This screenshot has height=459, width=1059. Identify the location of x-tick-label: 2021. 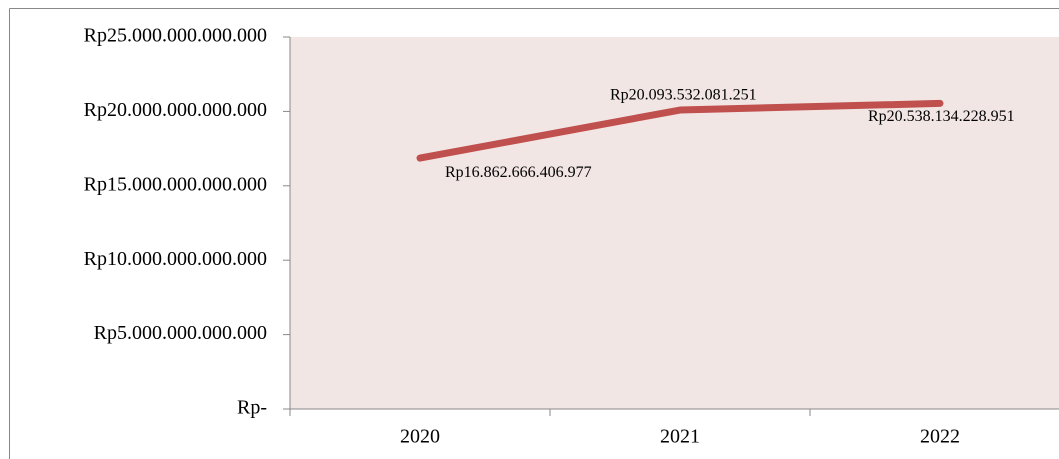
(680, 437).